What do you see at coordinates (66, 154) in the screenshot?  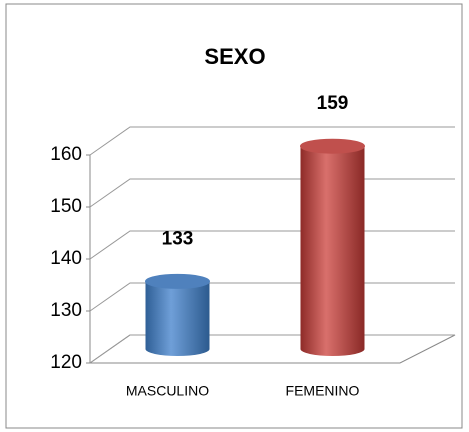 I see `y-tick-label: 160` at bounding box center [66, 154].